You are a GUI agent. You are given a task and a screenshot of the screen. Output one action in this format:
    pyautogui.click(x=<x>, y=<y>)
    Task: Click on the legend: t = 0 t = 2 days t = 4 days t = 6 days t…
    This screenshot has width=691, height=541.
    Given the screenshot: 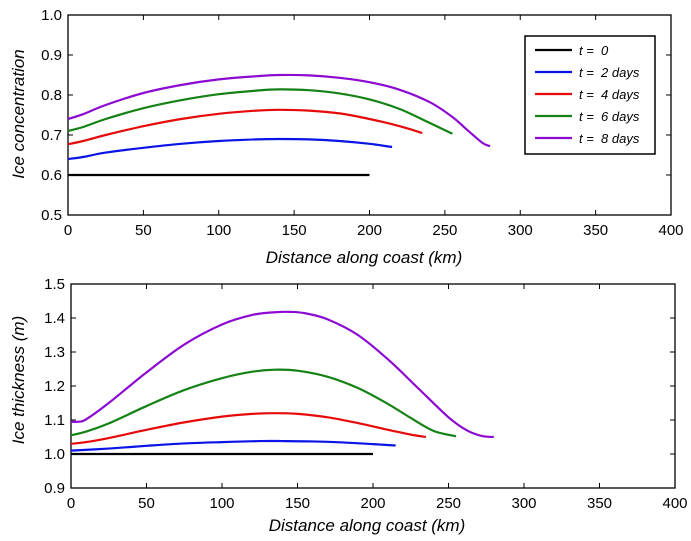 What is the action you would take?
    pyautogui.click(x=590, y=95)
    